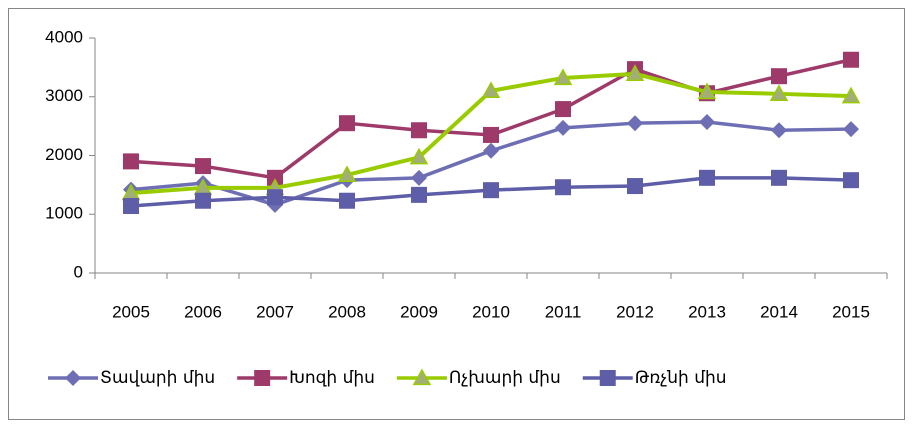  I want to click on legend-label: Ոչխարի միս, so click(505, 378).